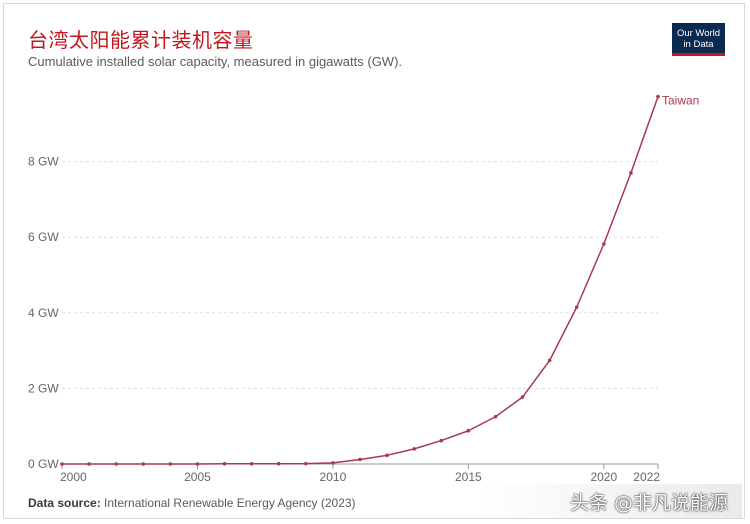  Describe the element at coordinates (333, 477) in the screenshot. I see `x-tick-label: 2010` at that location.